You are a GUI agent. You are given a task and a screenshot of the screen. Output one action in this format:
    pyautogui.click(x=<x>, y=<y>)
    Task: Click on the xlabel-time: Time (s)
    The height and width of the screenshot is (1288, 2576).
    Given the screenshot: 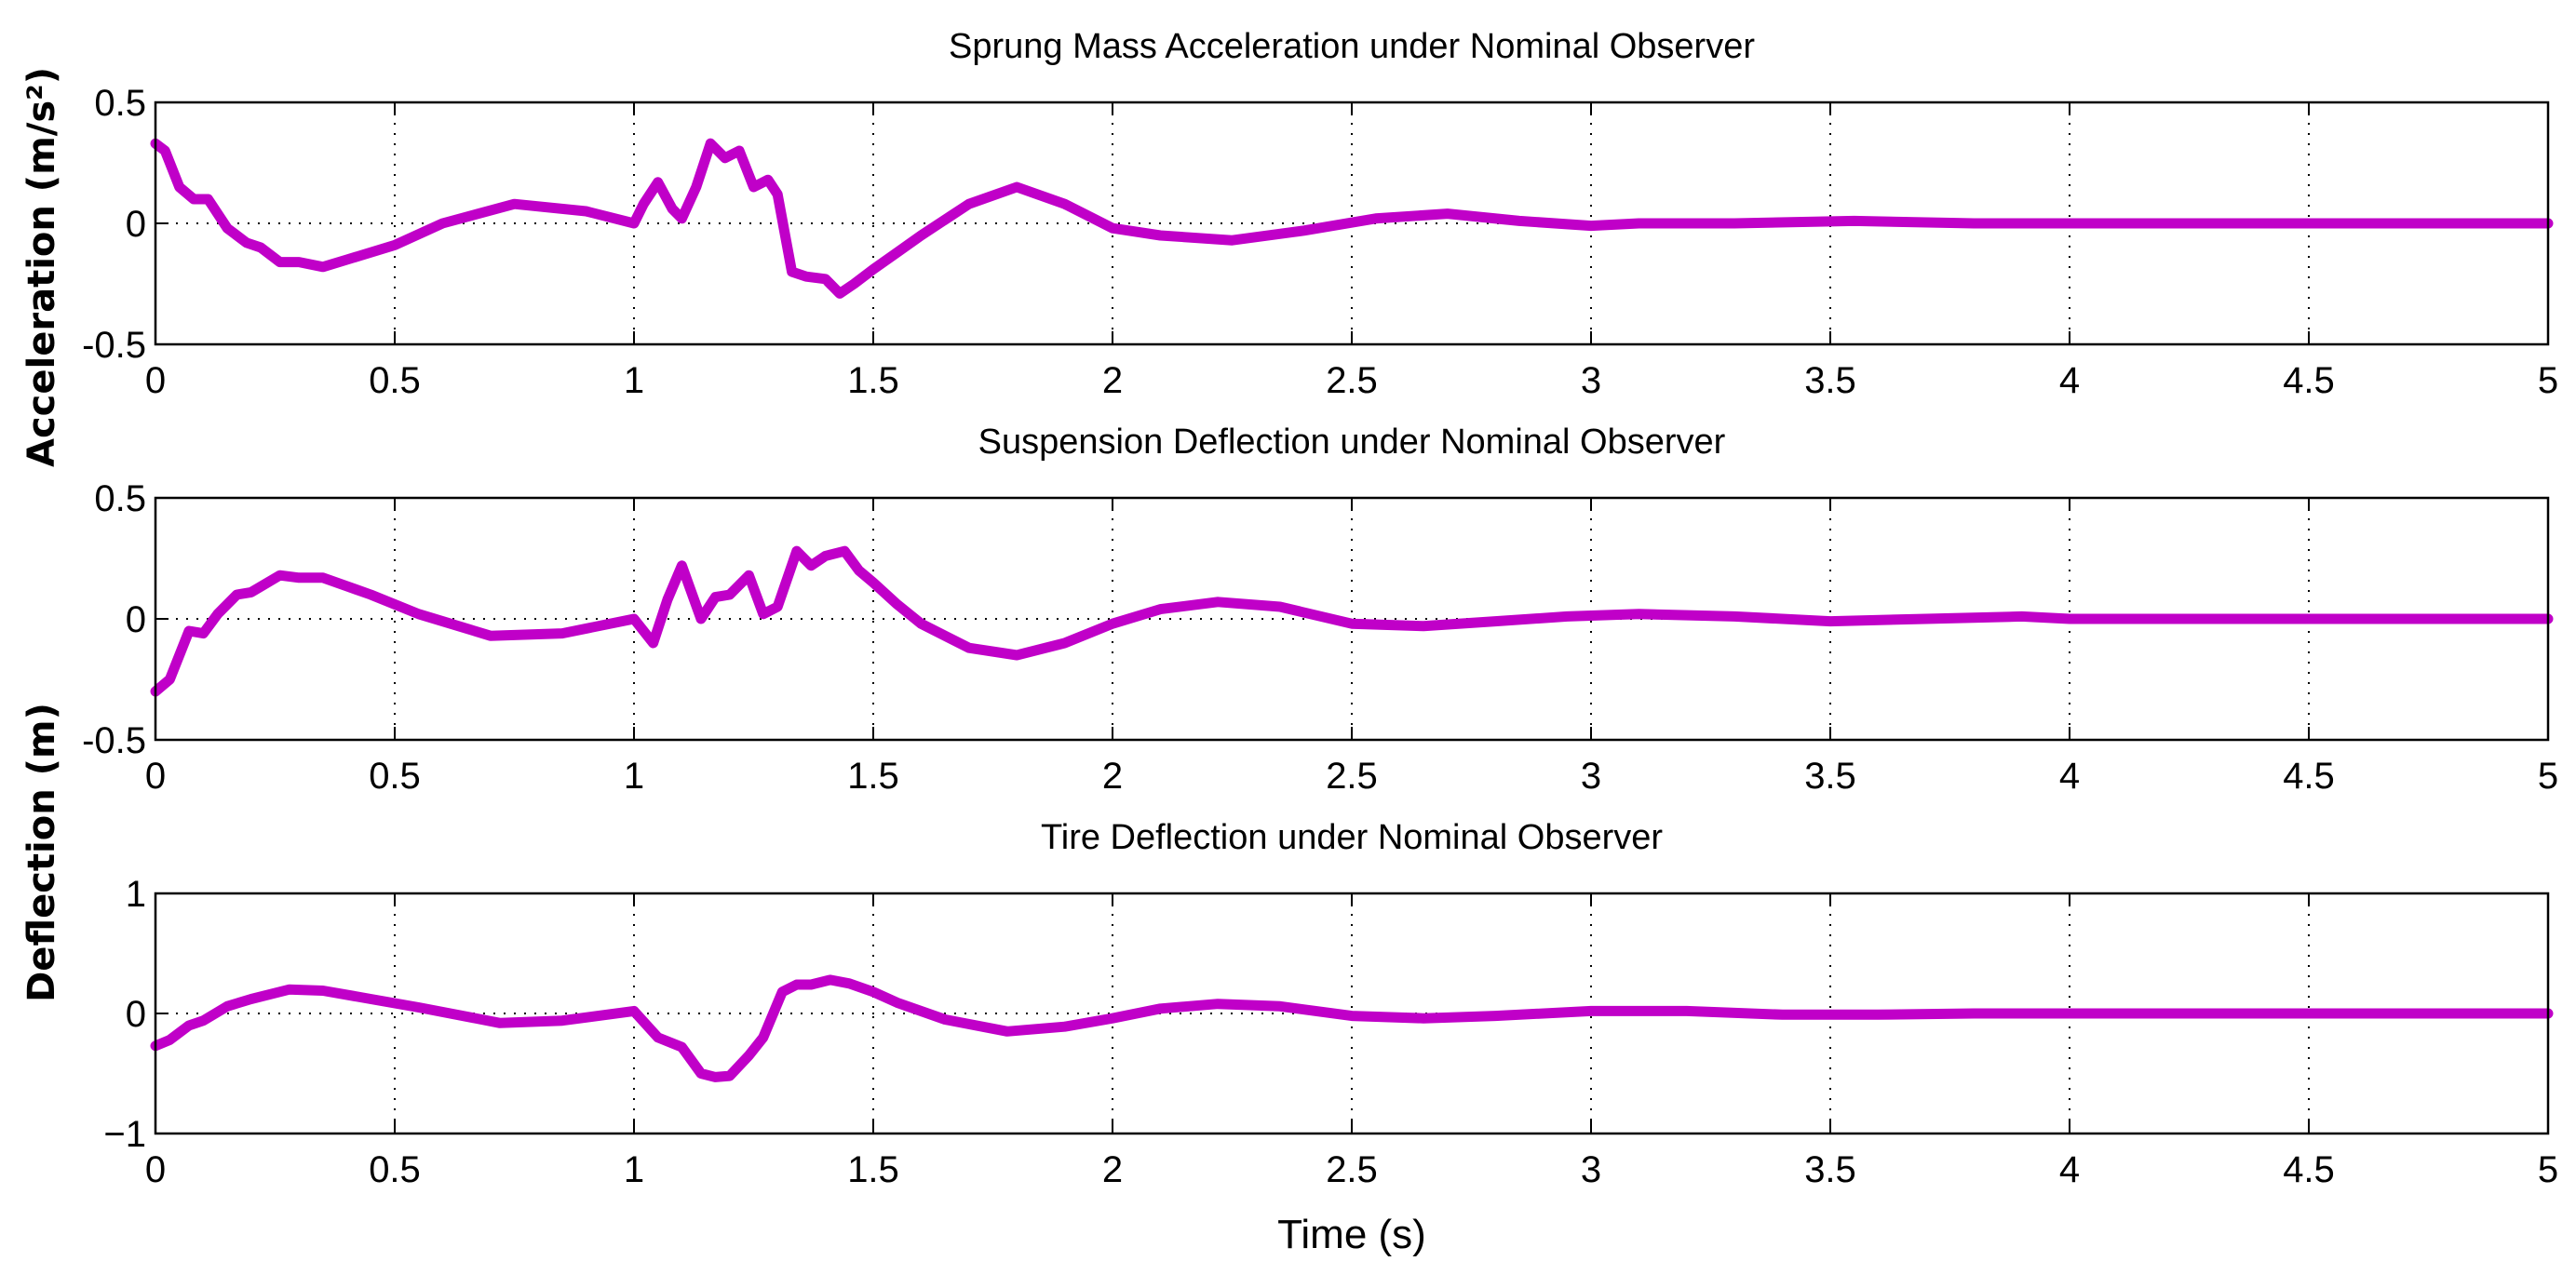 What is the action you would take?
    pyautogui.click(x=1351, y=1234)
    